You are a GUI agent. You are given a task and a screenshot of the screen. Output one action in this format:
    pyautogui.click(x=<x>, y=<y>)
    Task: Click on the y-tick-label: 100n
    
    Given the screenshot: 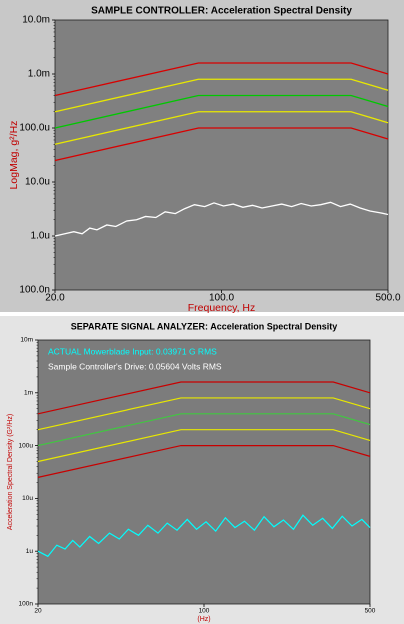 What is the action you would take?
    pyautogui.click(x=26, y=604)
    